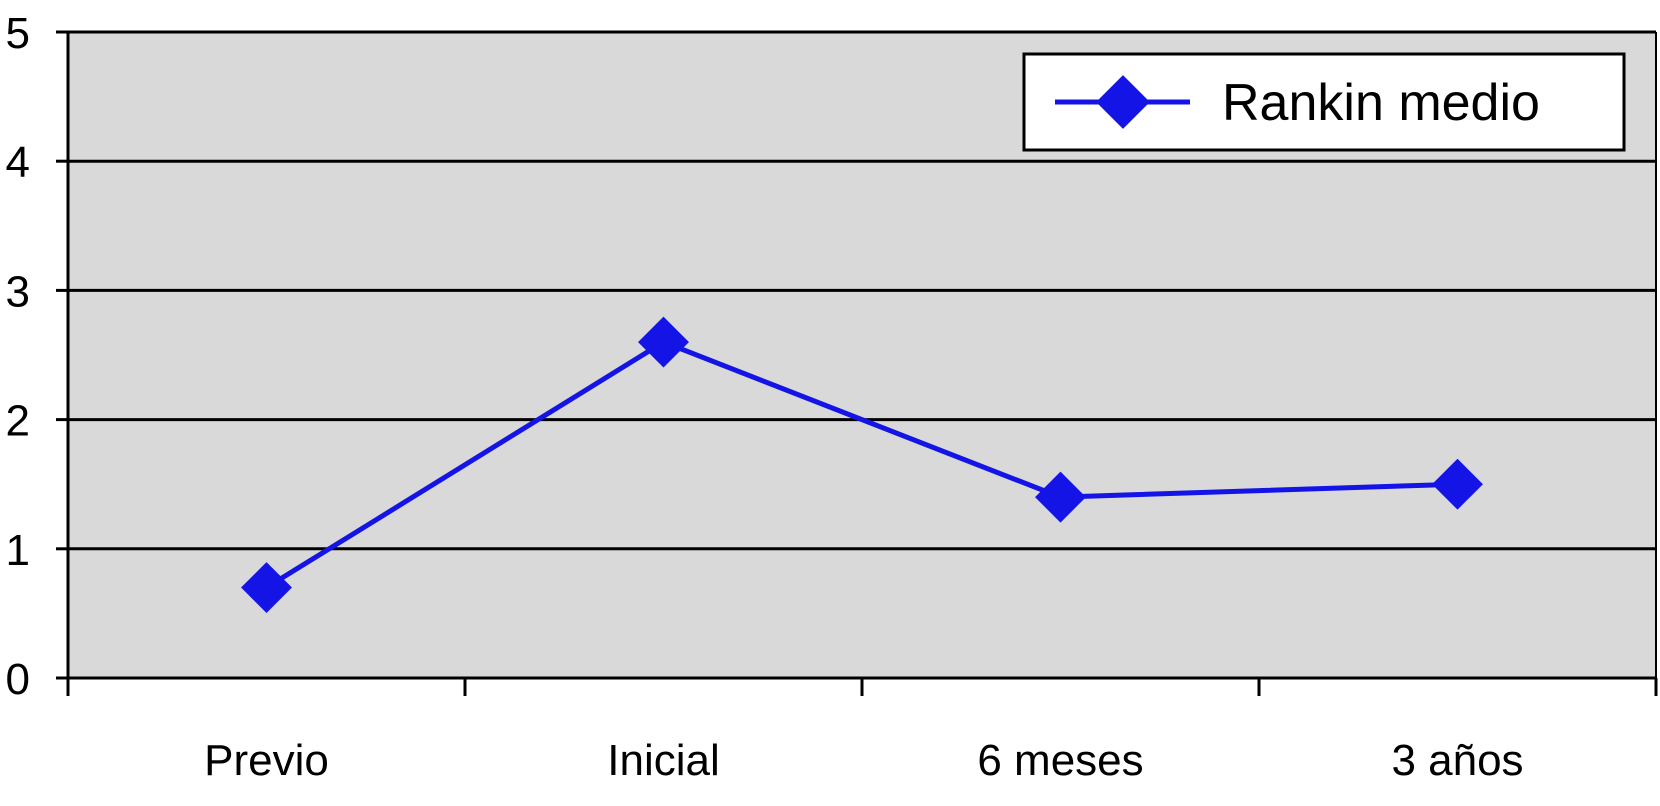 The image size is (1660, 806). I want to click on x-tick-label: Previo, so click(266, 760).